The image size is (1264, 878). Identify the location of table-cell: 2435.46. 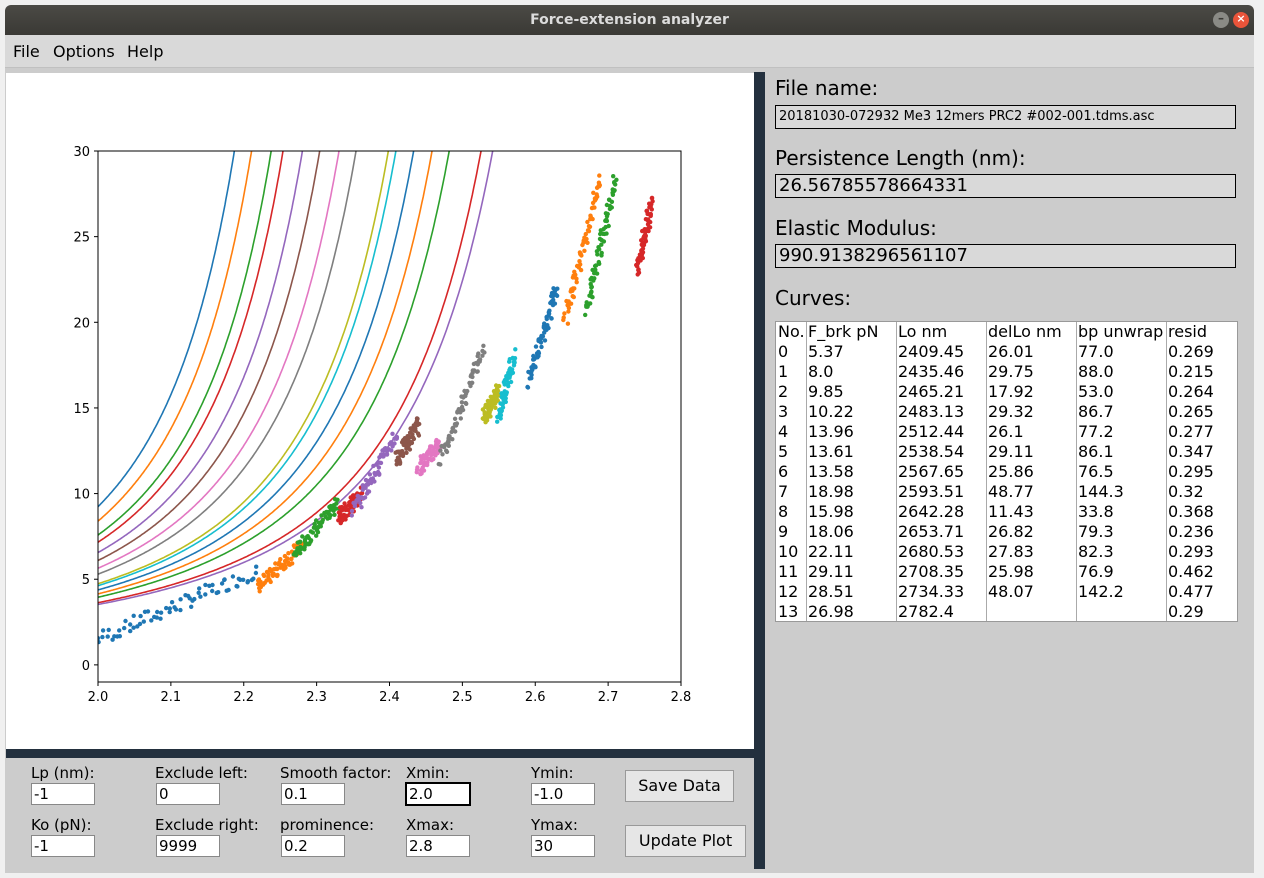
(931, 371).